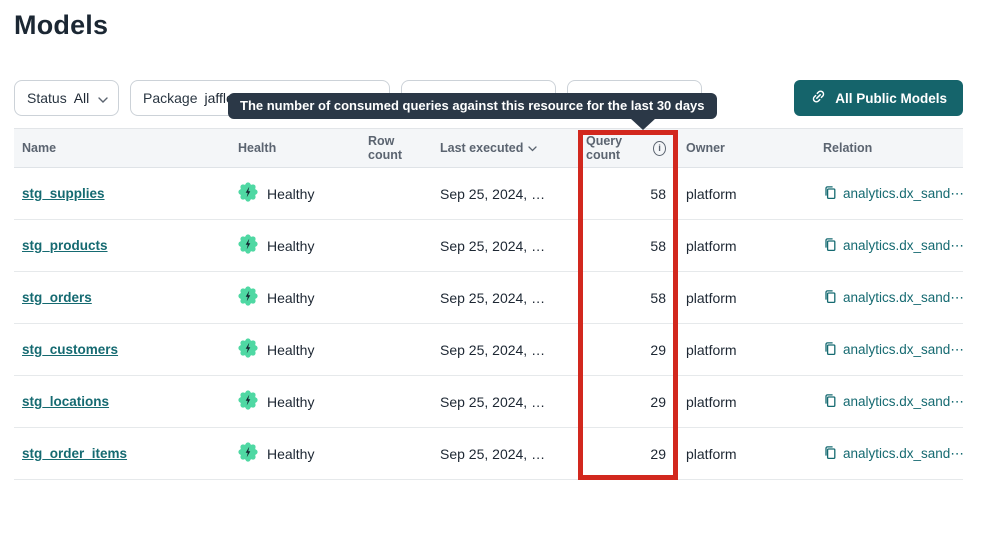  I want to click on status-filter-label: Status, so click(47, 98).